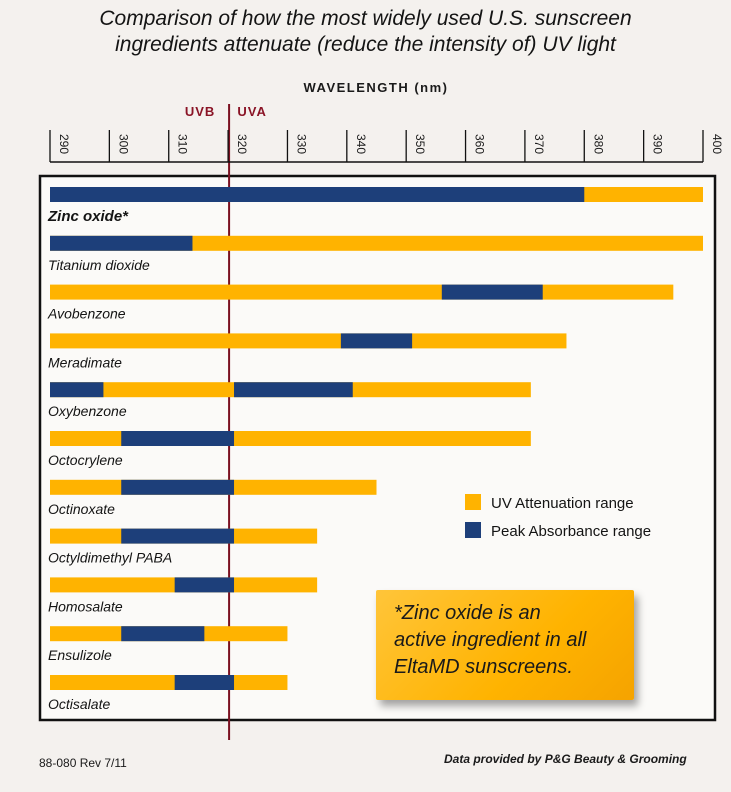 Image resolution: width=731 pixels, height=792 pixels. I want to click on peak-bar-octinoxate, so click(178, 487).